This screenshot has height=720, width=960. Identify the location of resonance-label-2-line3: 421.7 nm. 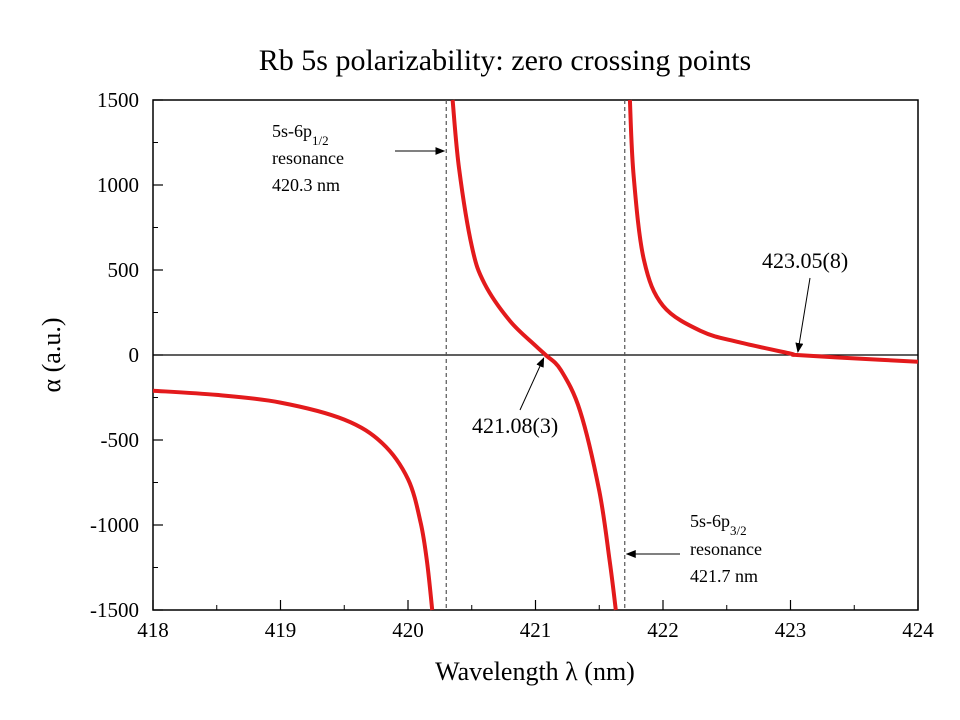
(724, 576).